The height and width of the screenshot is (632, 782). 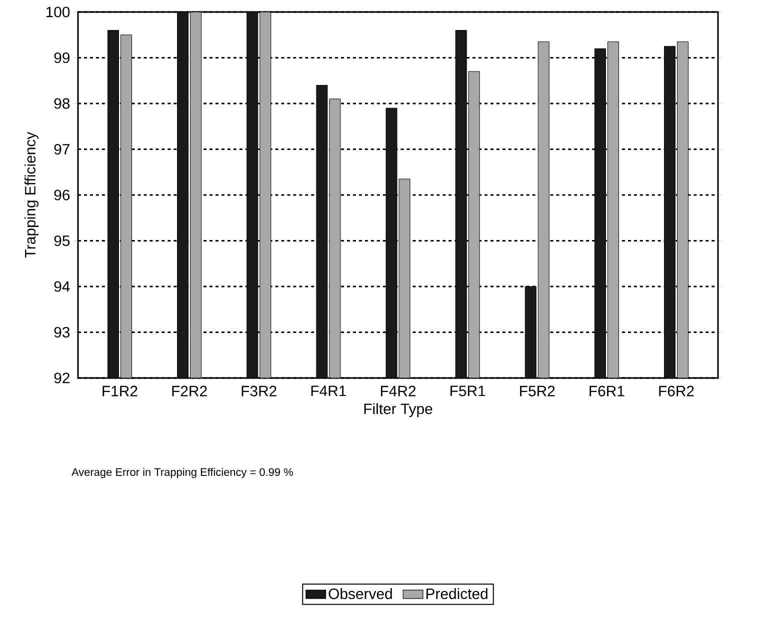 What do you see at coordinates (62, 195) in the screenshot?
I see `y-tick-label: 96` at bounding box center [62, 195].